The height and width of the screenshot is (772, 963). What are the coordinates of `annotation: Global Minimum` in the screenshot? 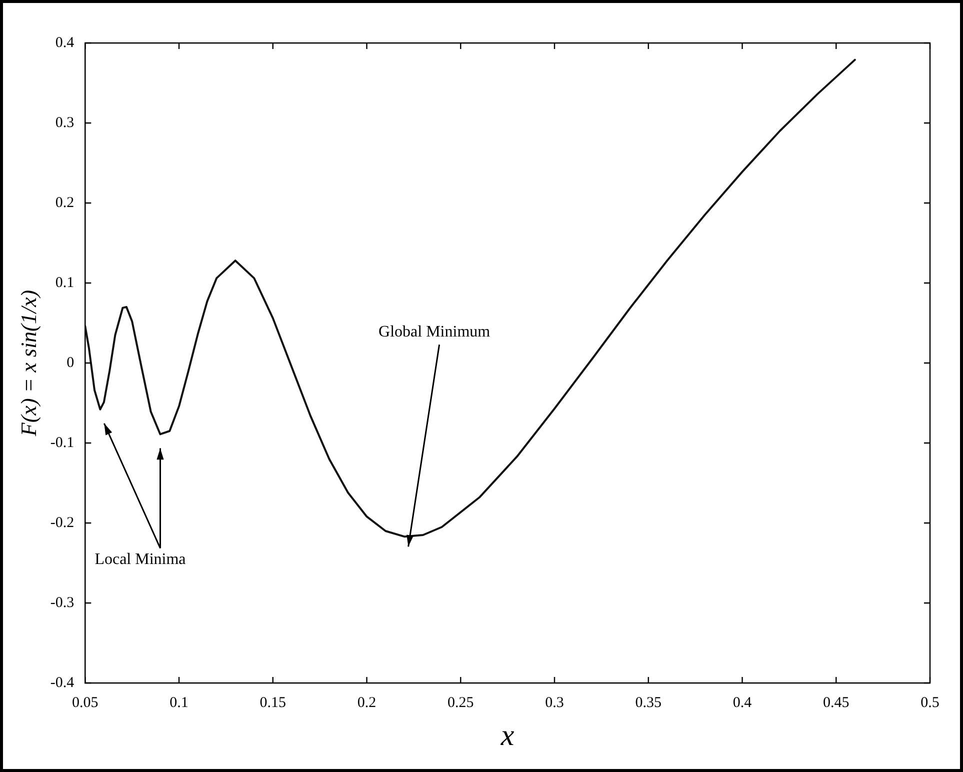 It's located at (434, 332).